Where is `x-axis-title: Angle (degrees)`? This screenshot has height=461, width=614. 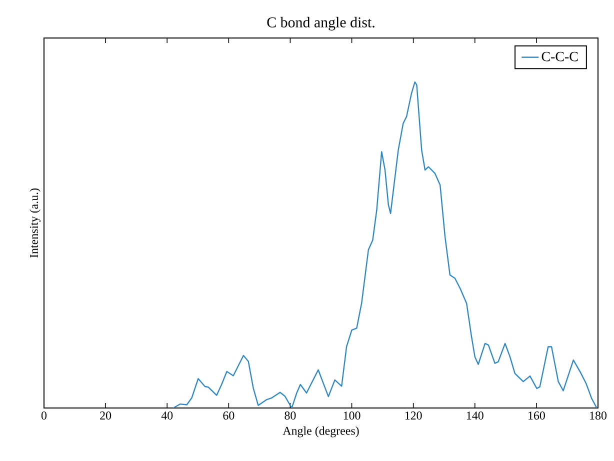 x-axis-title: Angle (degrees) is located at coordinates (320, 432).